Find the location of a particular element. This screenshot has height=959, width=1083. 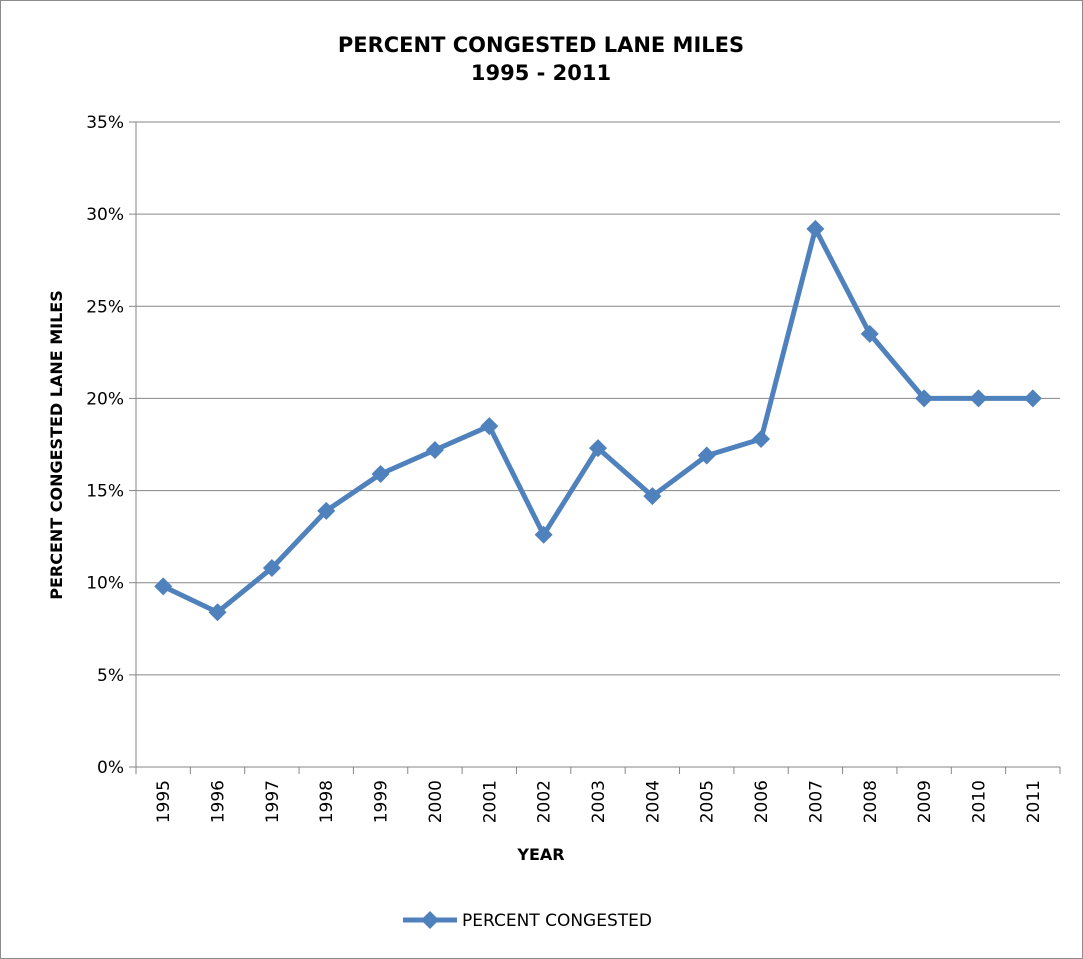

y-tick-label: 10% is located at coordinates (105, 584).